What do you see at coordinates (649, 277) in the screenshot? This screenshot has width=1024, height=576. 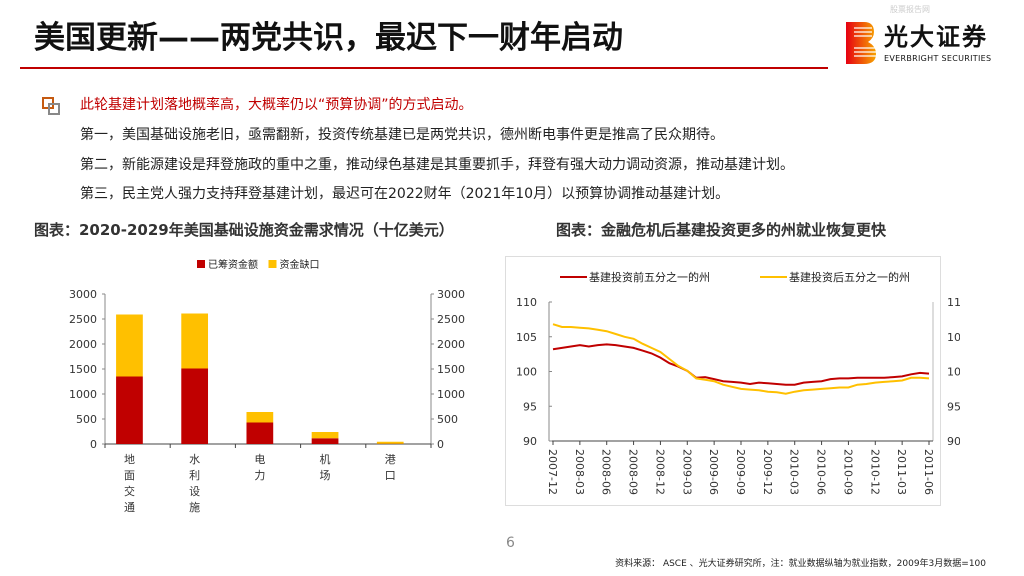 I see `legend-label: 基建投资前五分之一的州` at bounding box center [649, 277].